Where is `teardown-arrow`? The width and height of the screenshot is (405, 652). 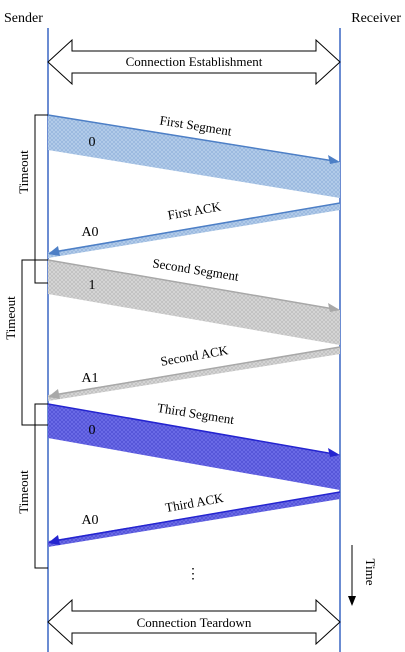
teardown-arrow is located at coordinates (194, 622).